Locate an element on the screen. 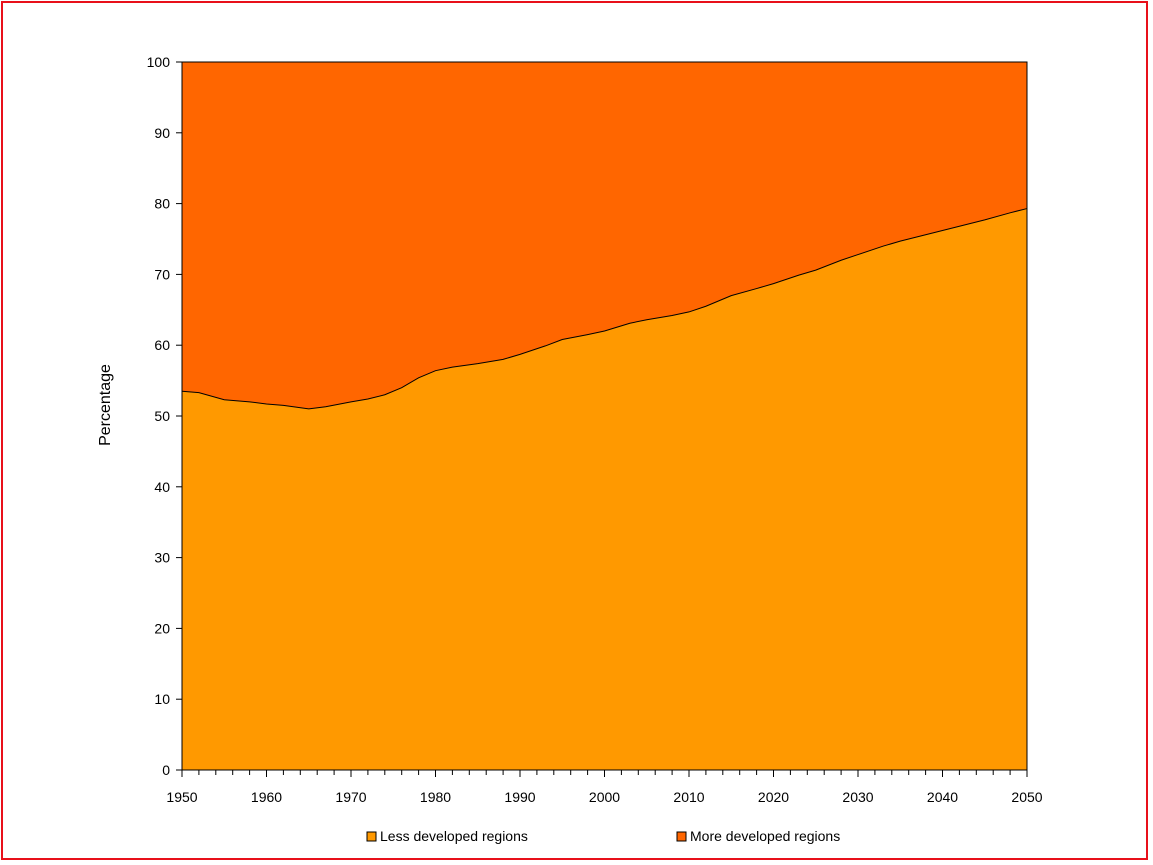  y-tick-label: 70 is located at coordinates (162, 274).